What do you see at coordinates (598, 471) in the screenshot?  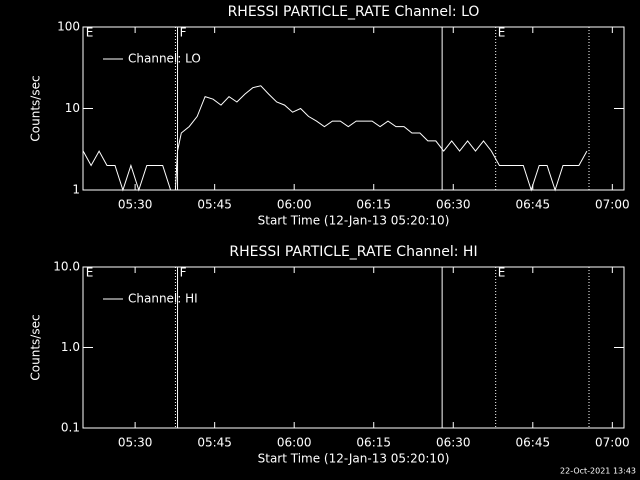 I see `footer: 22-Oct-2021 13:43` at bounding box center [598, 471].